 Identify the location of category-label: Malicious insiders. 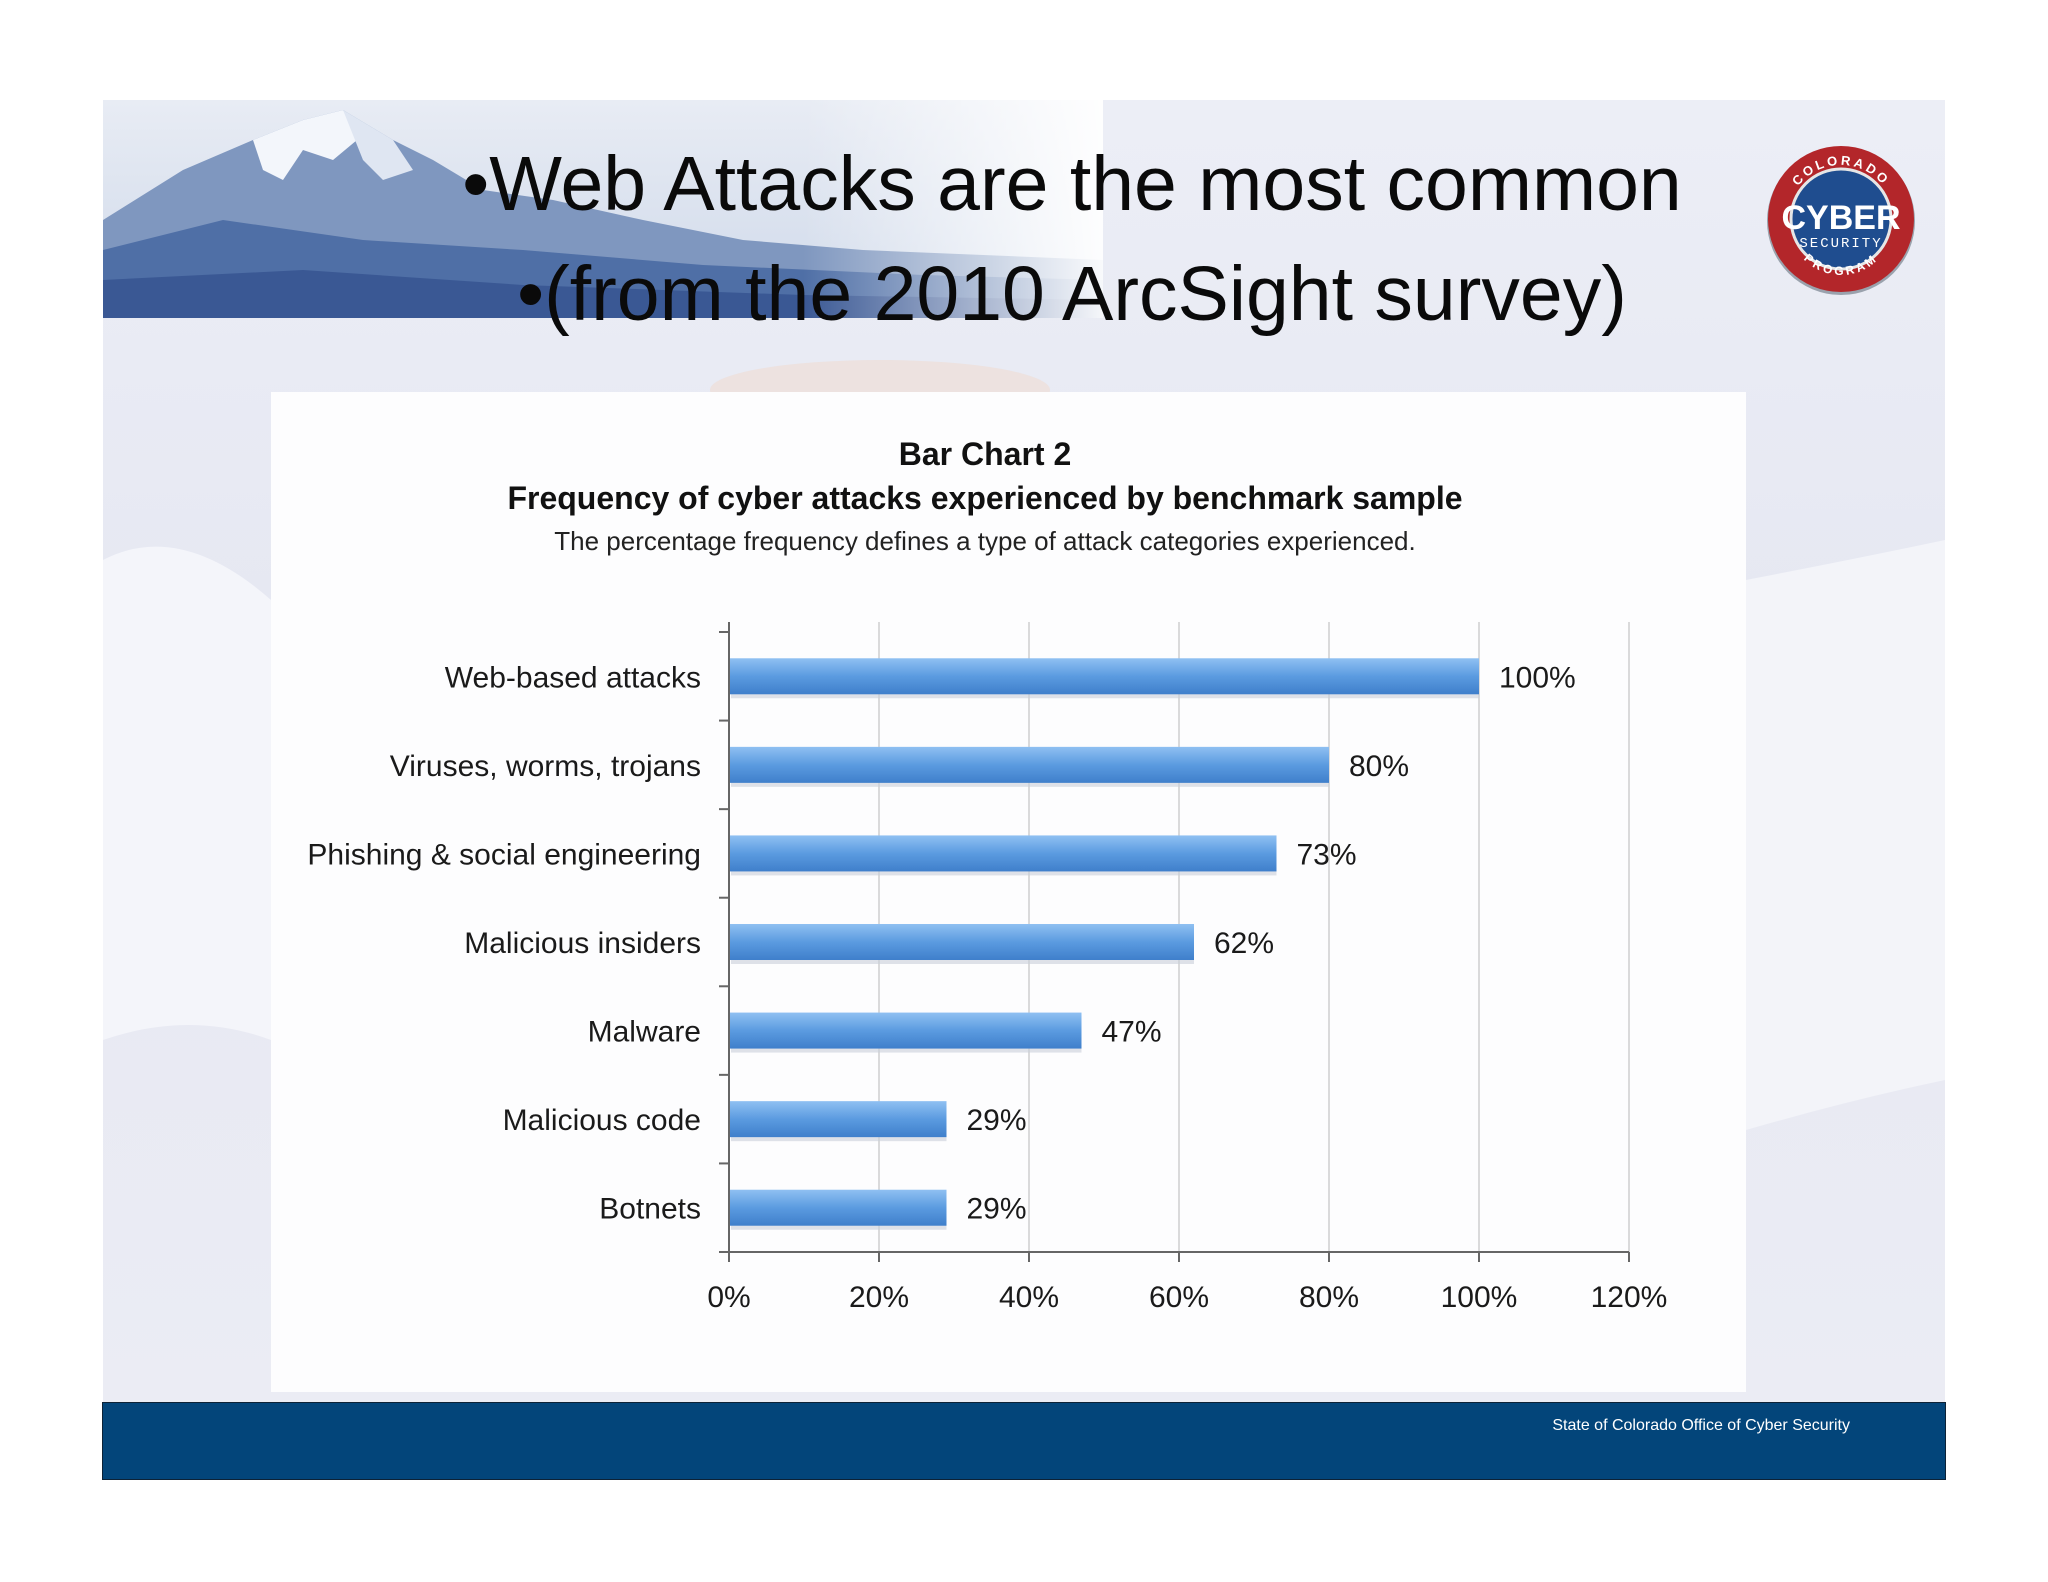
(582, 943).